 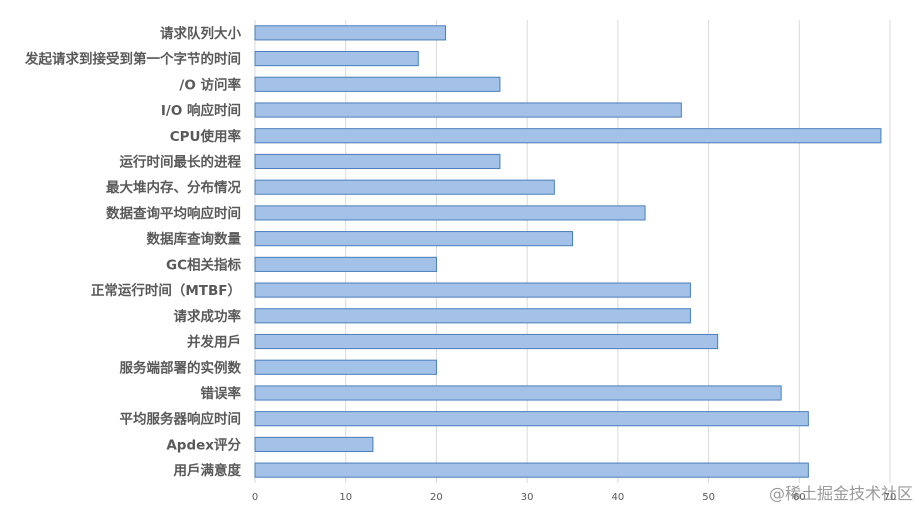 What do you see at coordinates (255, 497) in the screenshot?
I see `x-tick-label: 0` at bounding box center [255, 497].